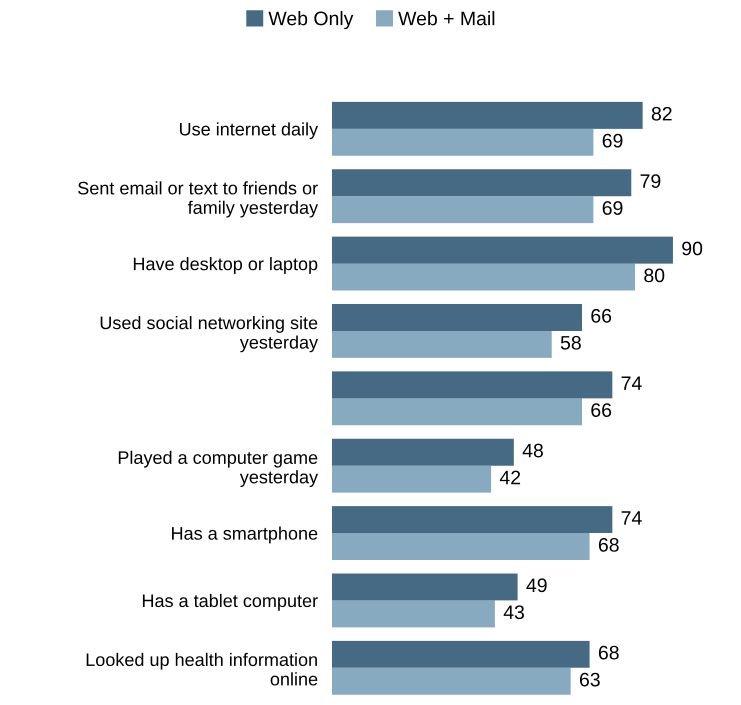 This screenshot has height=705, width=741. I want to click on y-tick-label: Has a smartphone, so click(245, 535).